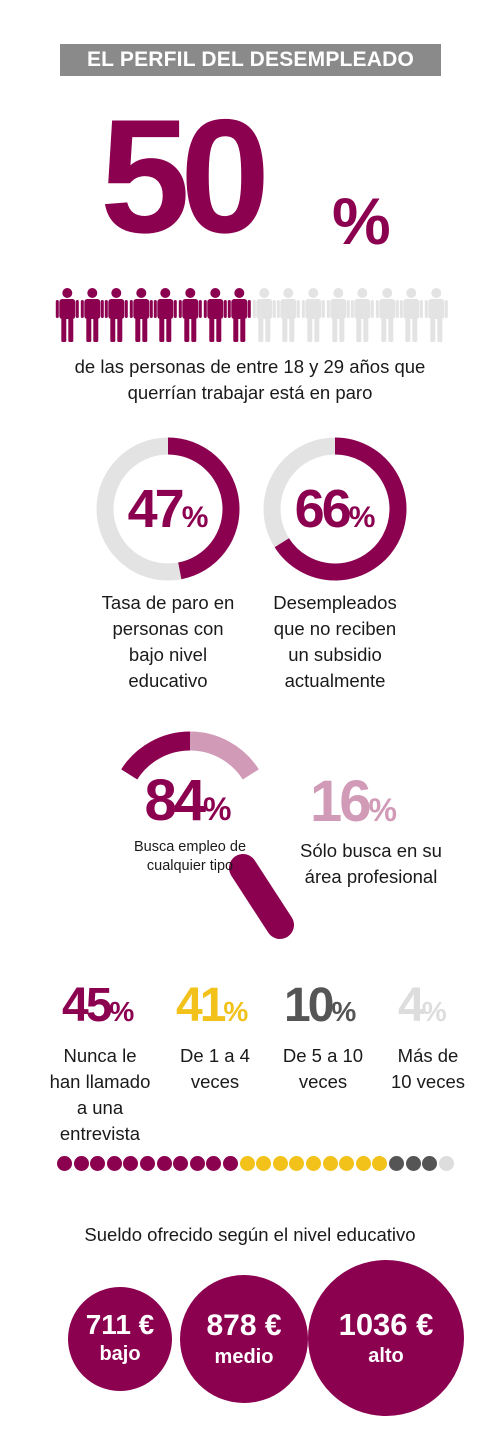 Image resolution: width=500 pixels, height=1451 pixels. What do you see at coordinates (215, 1068) in the screenshot?
I see `interview-label-1-4: De 1 a 4 veces` at bounding box center [215, 1068].